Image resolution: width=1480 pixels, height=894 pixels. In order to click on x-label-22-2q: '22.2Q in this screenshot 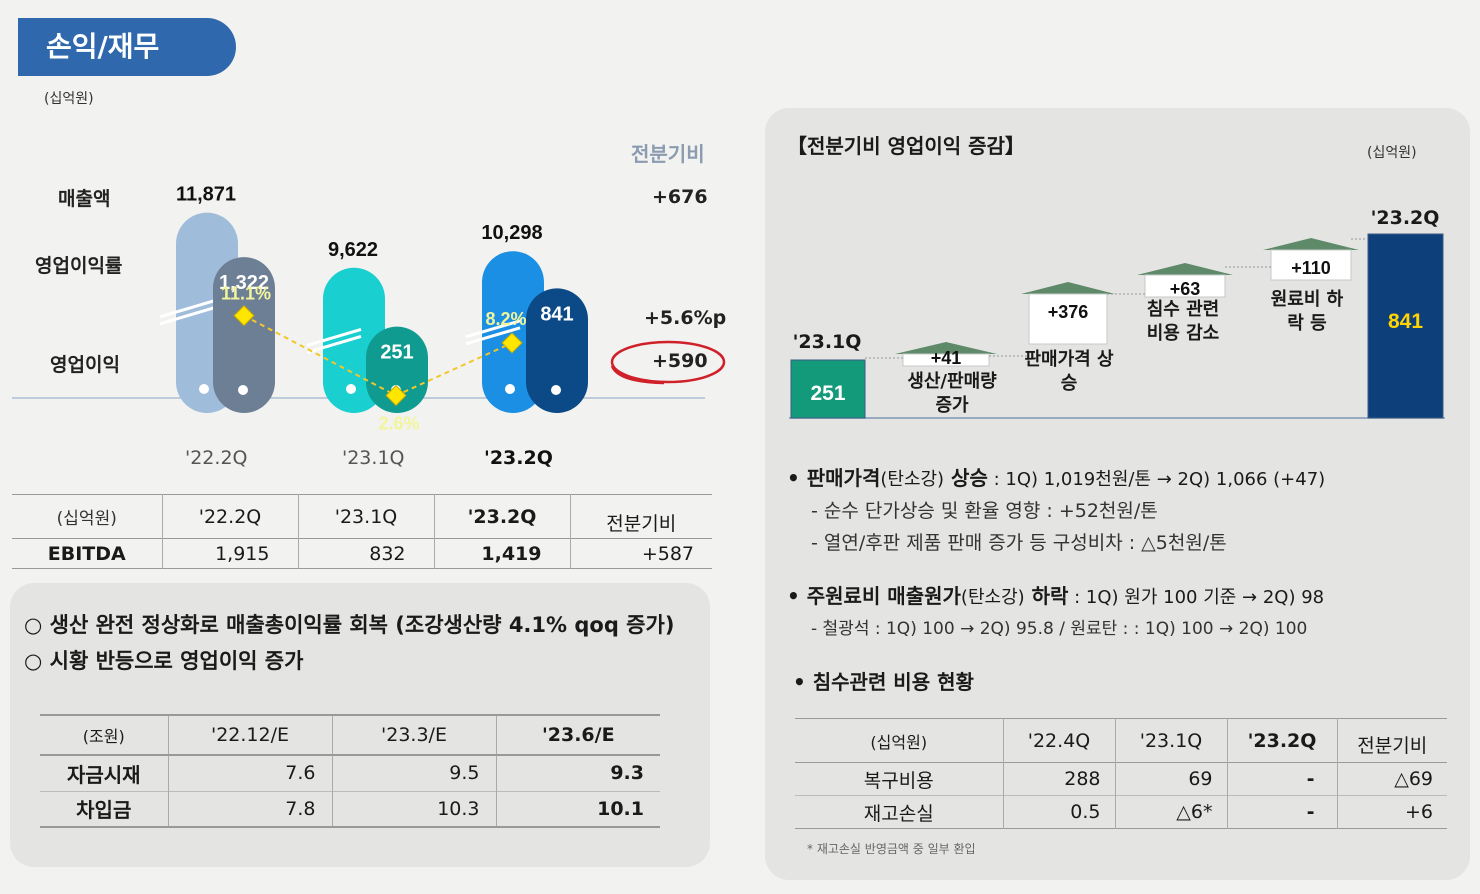, I will do `click(216, 458)`.